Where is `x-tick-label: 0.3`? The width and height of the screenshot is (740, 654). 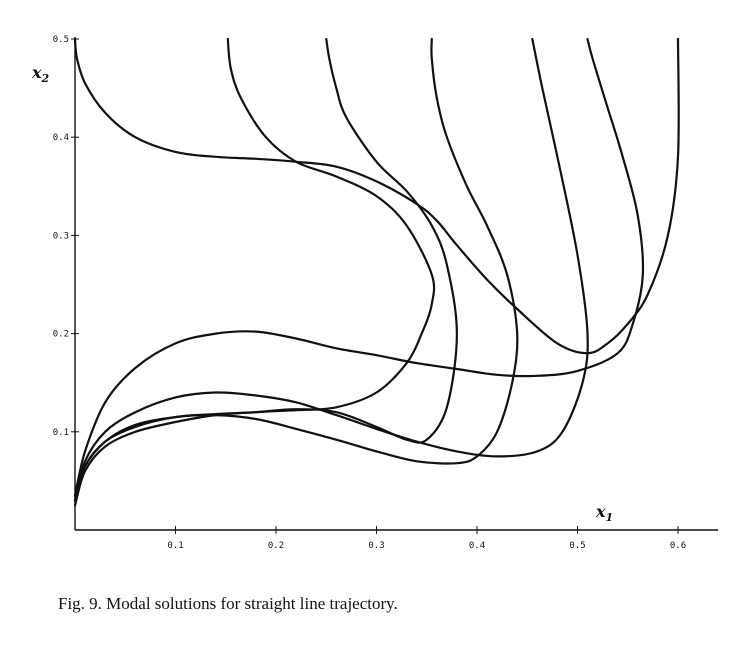
x-tick-label: 0.3 is located at coordinates (376, 546).